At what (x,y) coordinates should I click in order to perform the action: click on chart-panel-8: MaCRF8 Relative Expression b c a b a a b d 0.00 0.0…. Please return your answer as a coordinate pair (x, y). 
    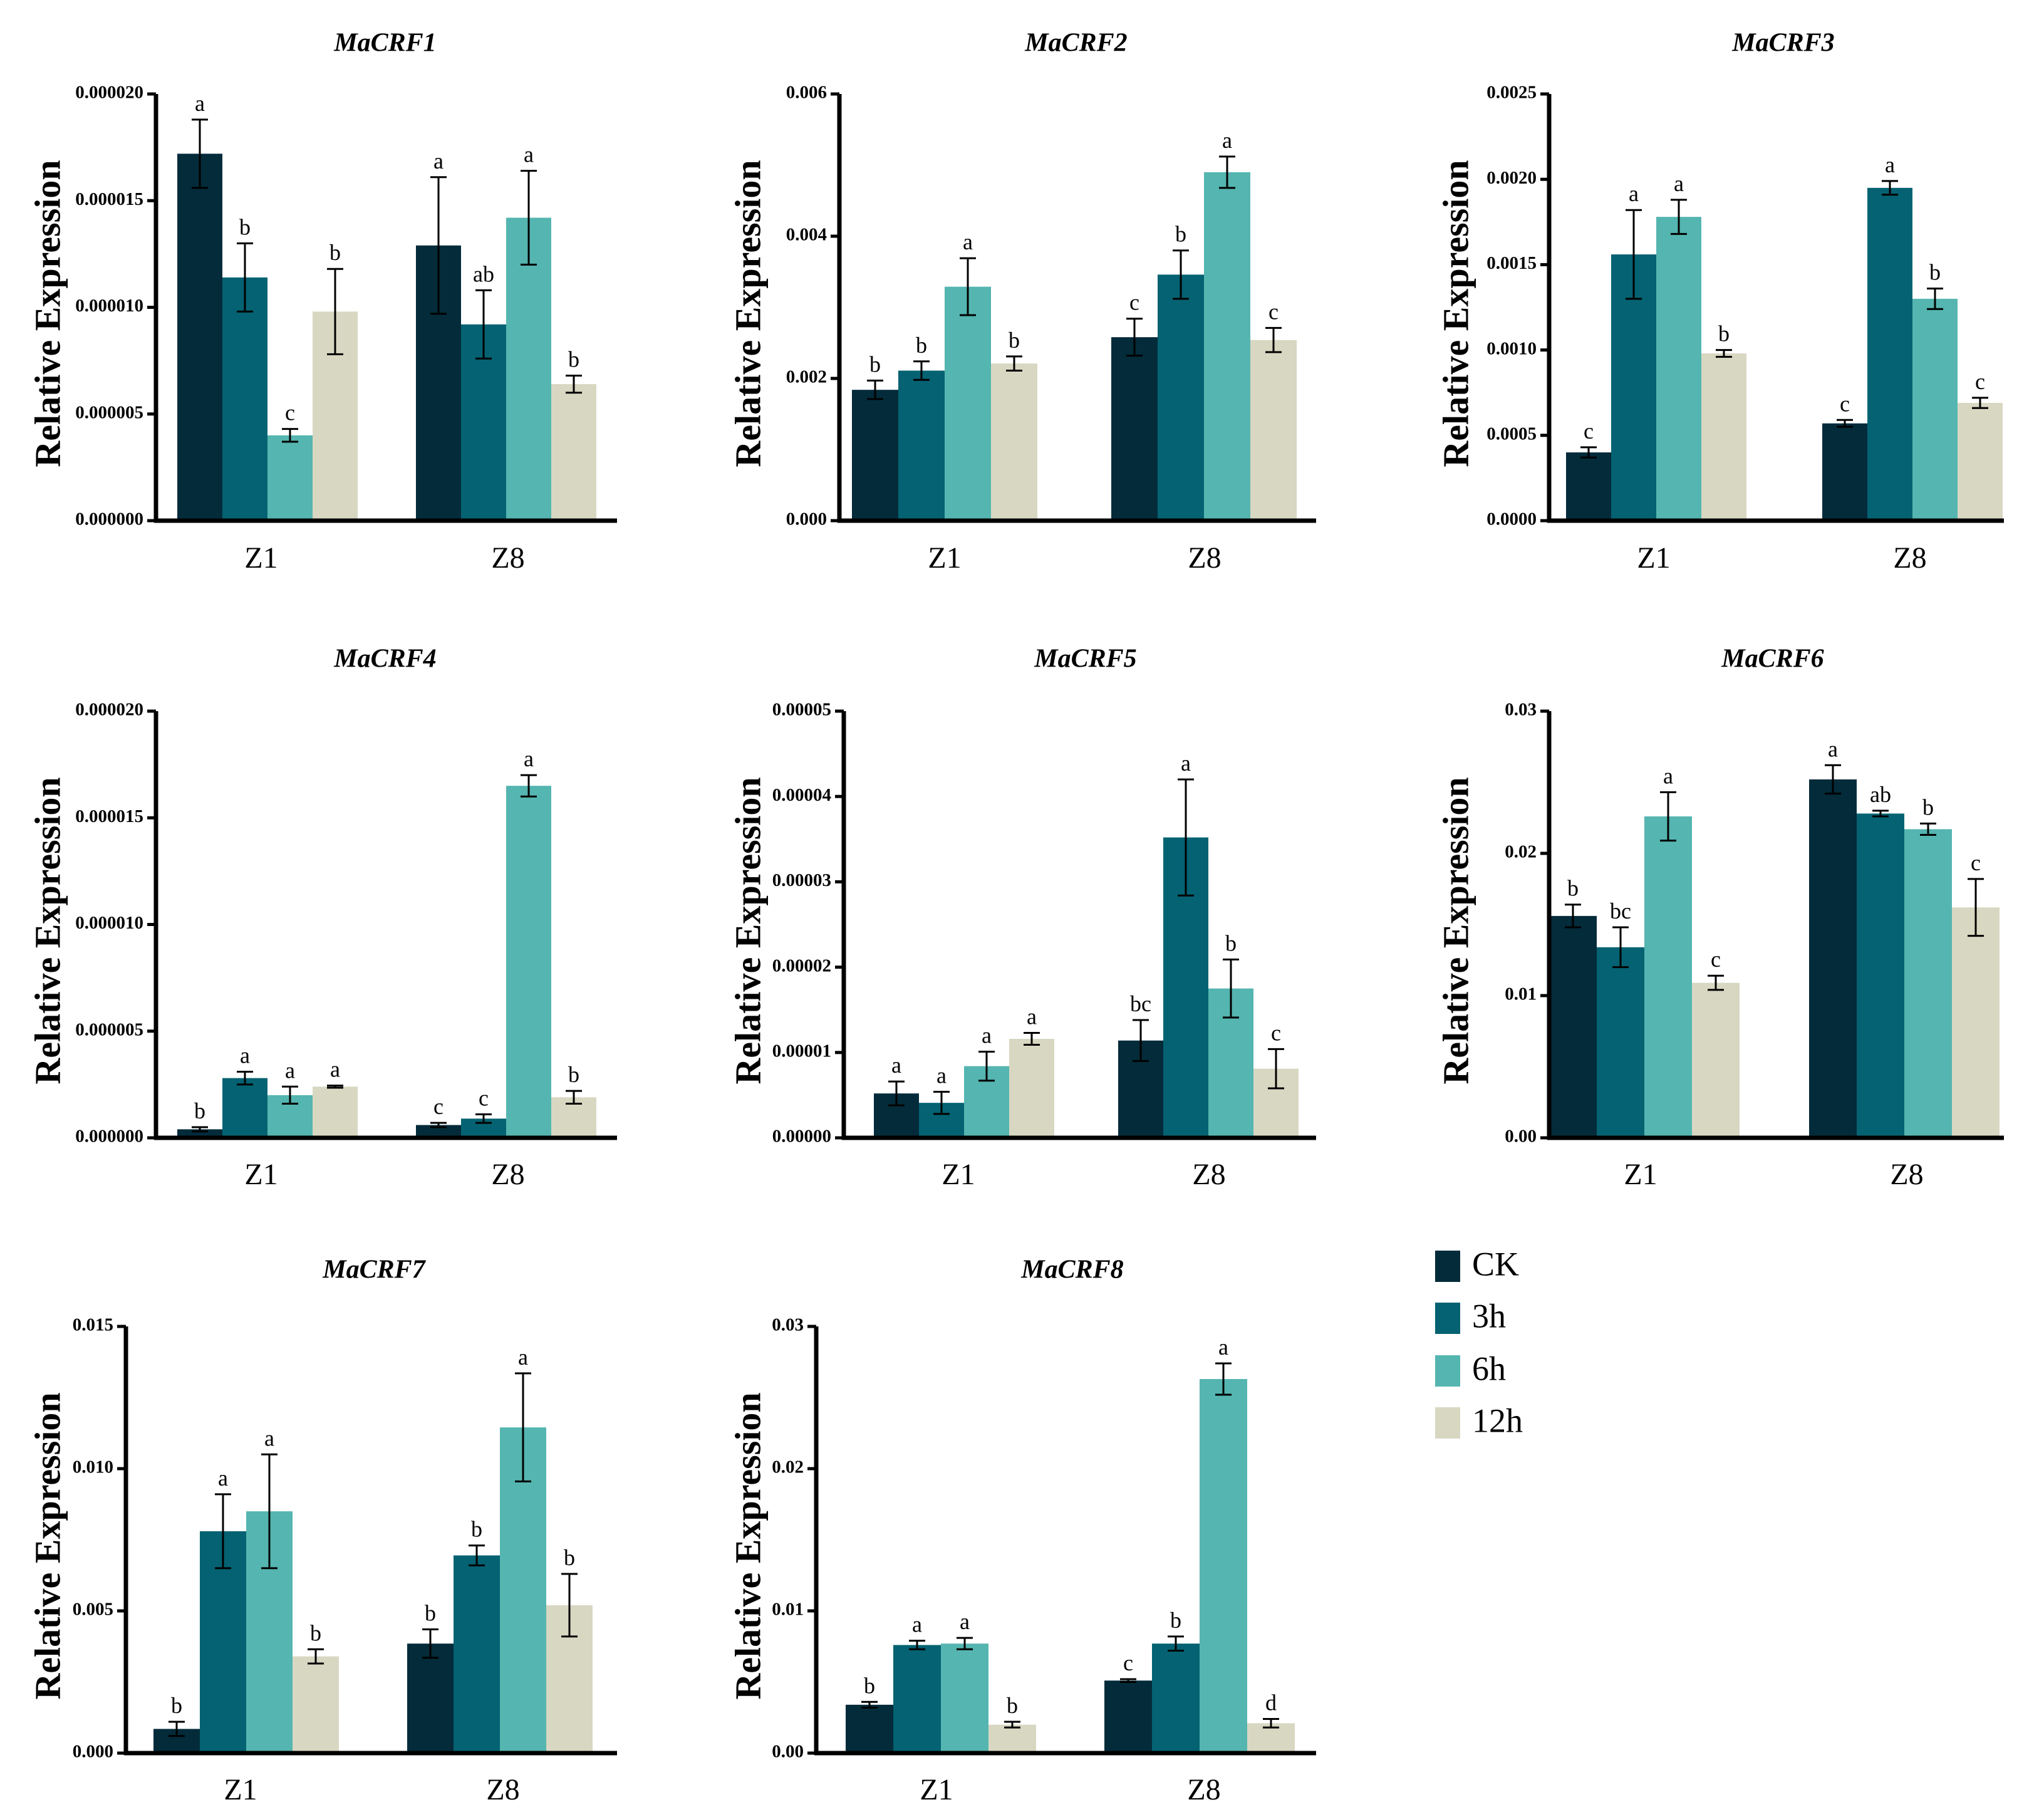
    Looking at the image, I should click on (1021, 1531).